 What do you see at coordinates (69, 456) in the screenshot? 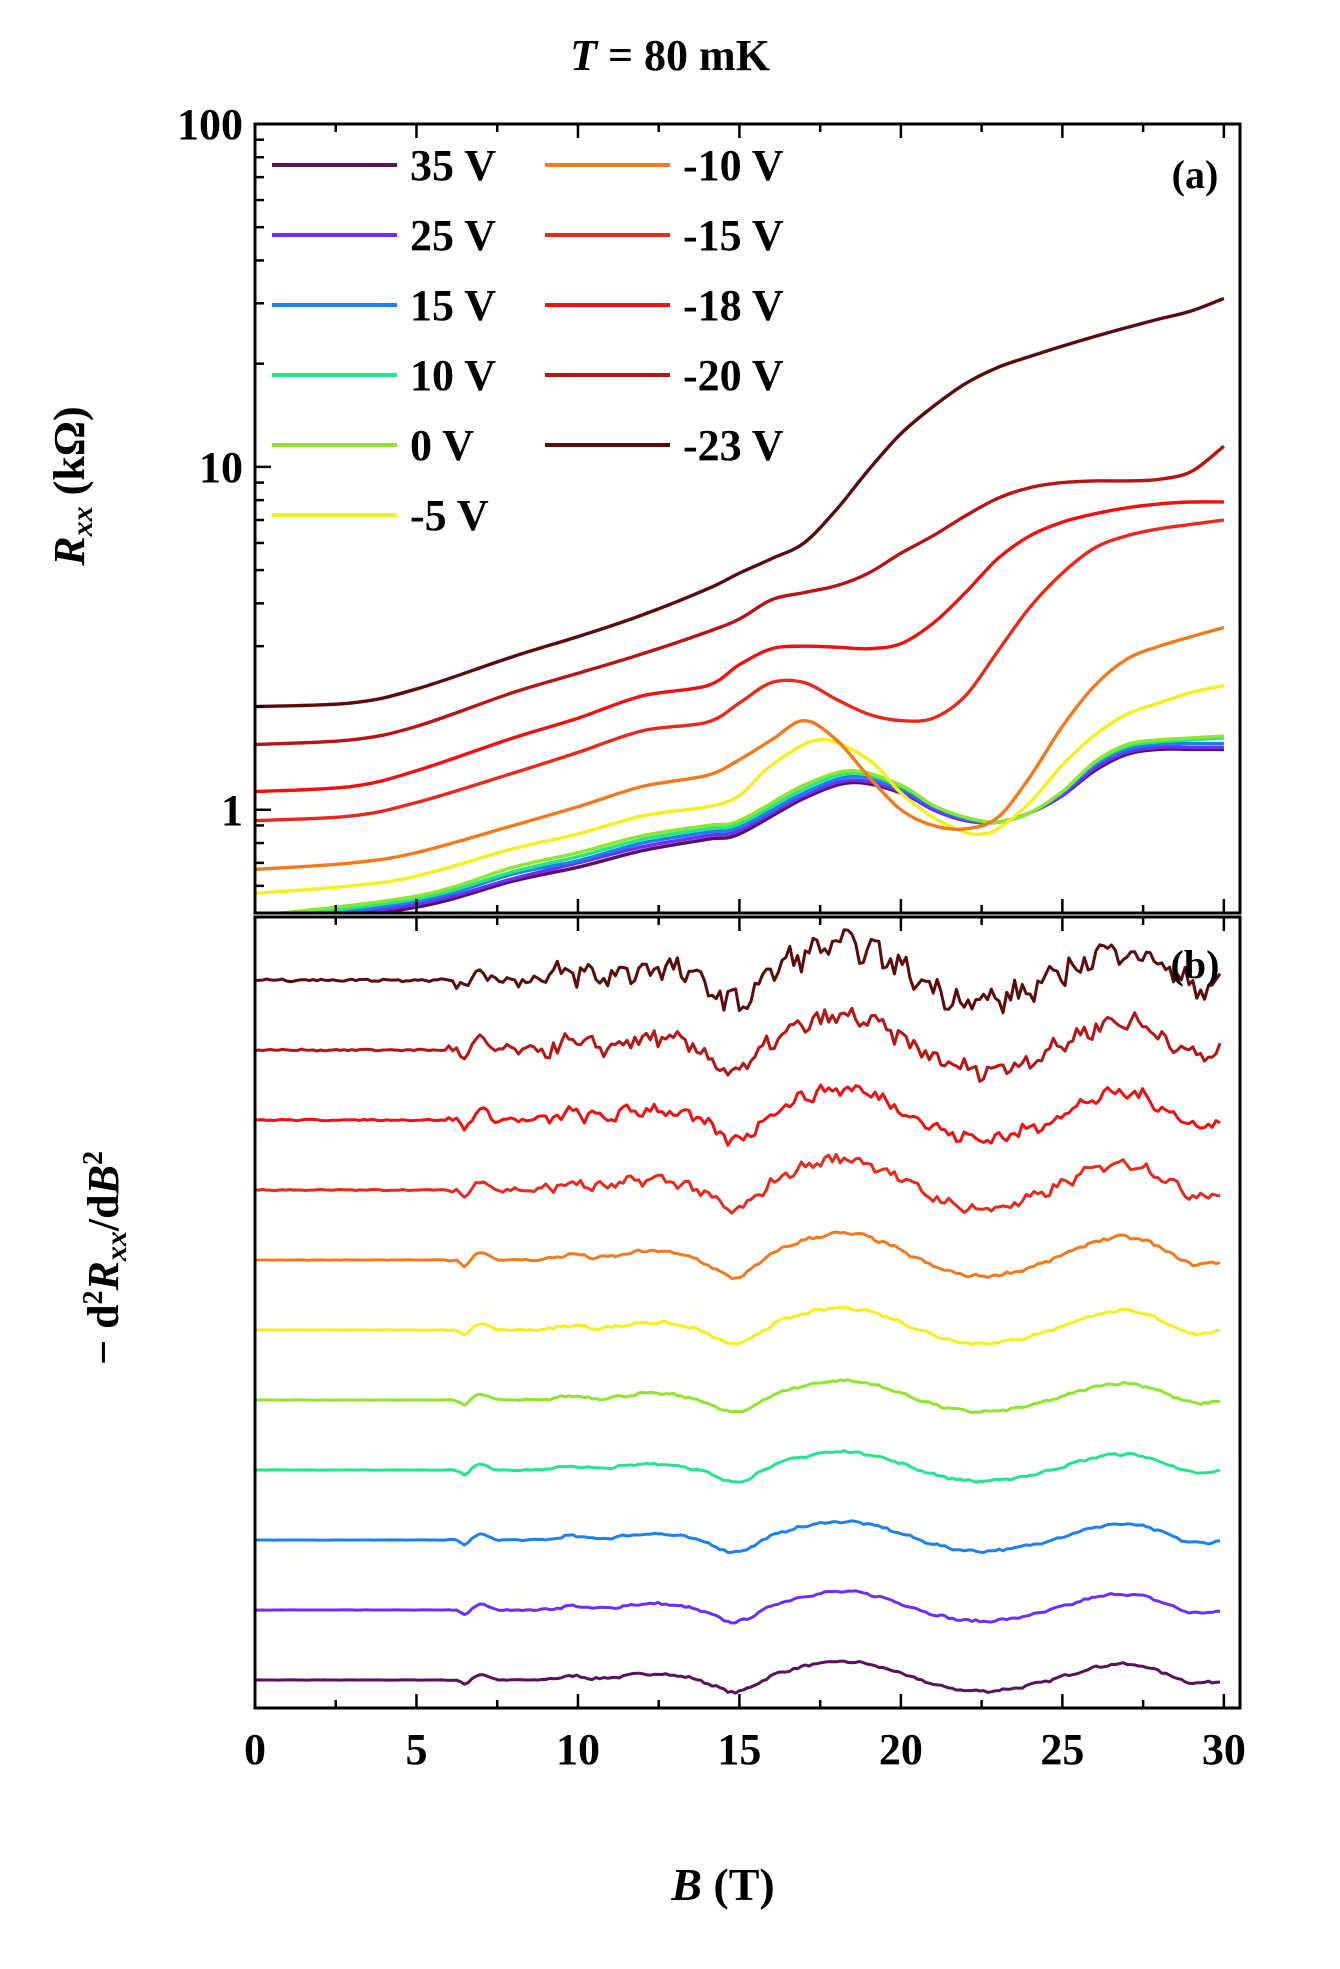
I see `panel-a-y-label-unit: (kΩ)` at bounding box center [69, 456].